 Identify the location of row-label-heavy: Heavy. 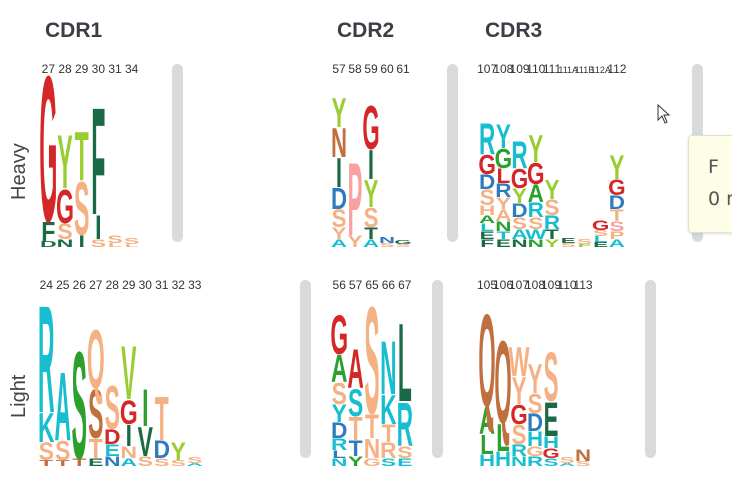
(19, 171).